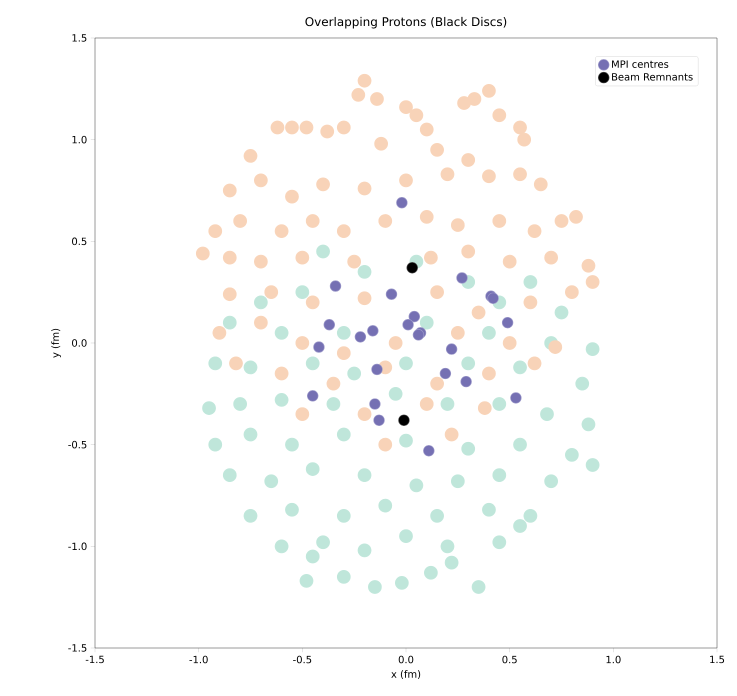 Image resolution: width=737 pixels, height=696 pixels. I want to click on x-axis-title: x (fm), so click(405, 675).